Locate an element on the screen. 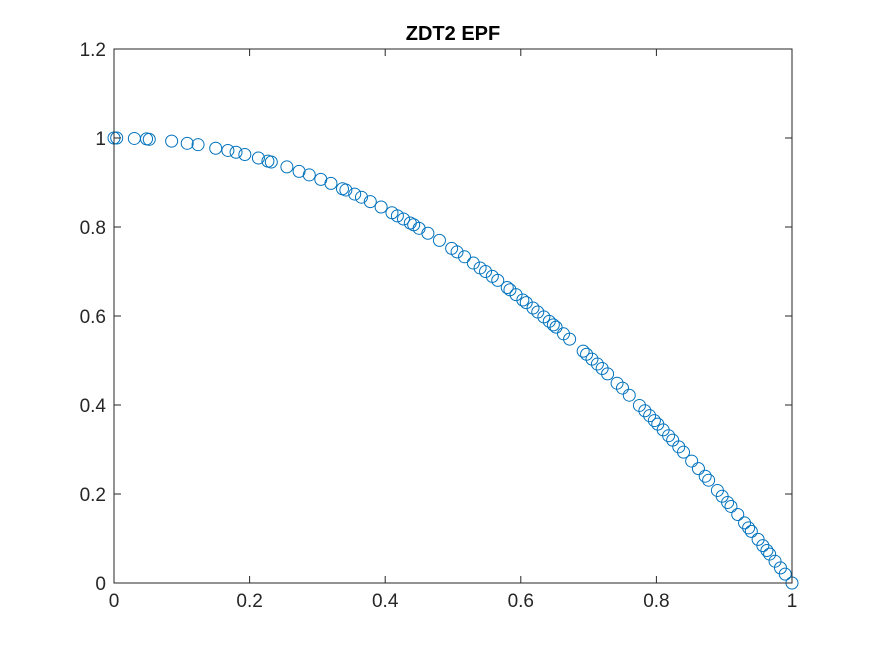 The width and height of the screenshot is (875, 661). x-tick-label: 0.2 is located at coordinates (249, 601).